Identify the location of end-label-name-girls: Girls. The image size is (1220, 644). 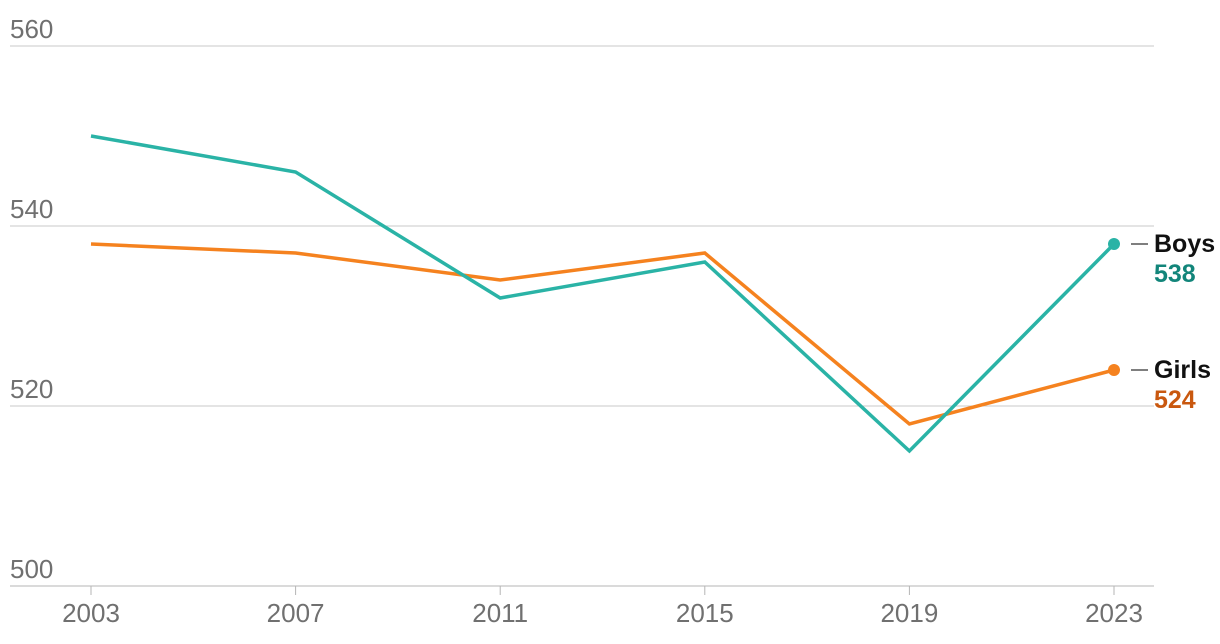
(1182, 370).